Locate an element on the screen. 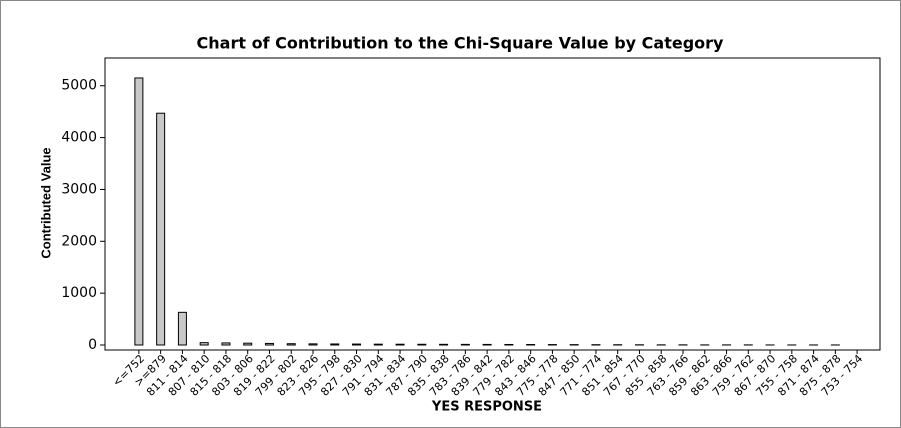 This screenshot has width=901, height=428. y-tick-label: 5000 is located at coordinates (79, 86).